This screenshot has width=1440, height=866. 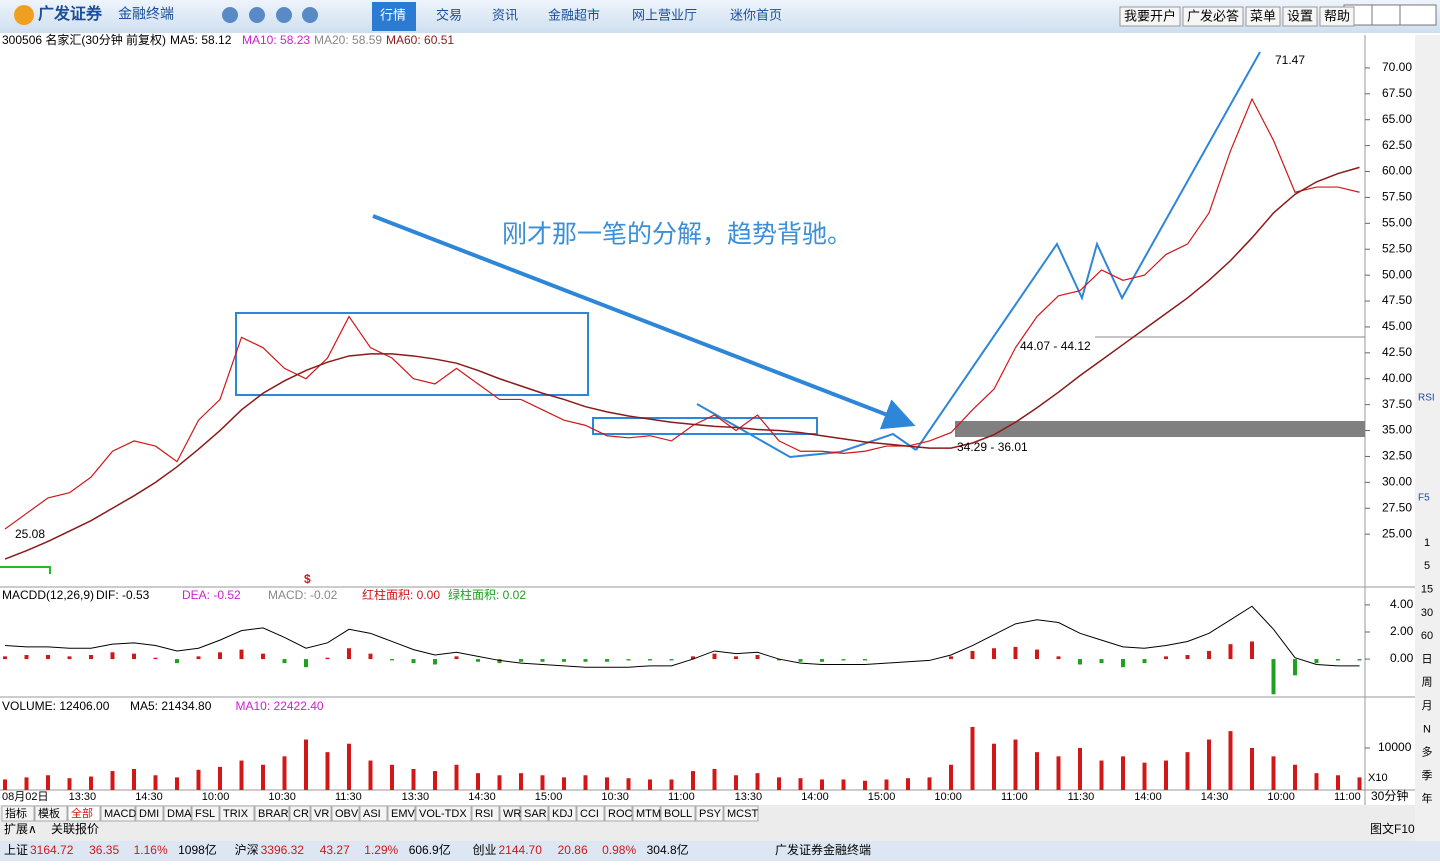 I want to click on toolbar-button: 菜单, so click(x=1263, y=15).